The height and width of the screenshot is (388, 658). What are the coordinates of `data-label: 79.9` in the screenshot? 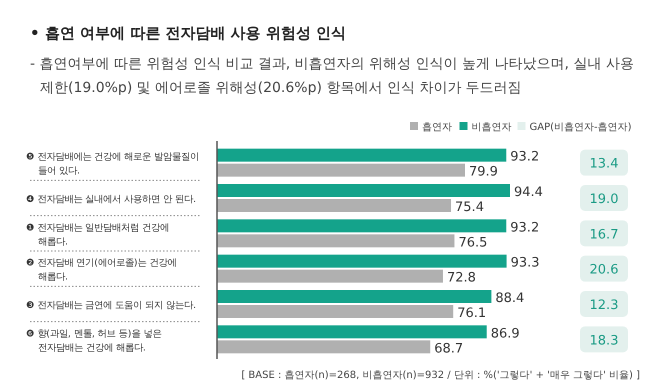 It's located at (483, 172).